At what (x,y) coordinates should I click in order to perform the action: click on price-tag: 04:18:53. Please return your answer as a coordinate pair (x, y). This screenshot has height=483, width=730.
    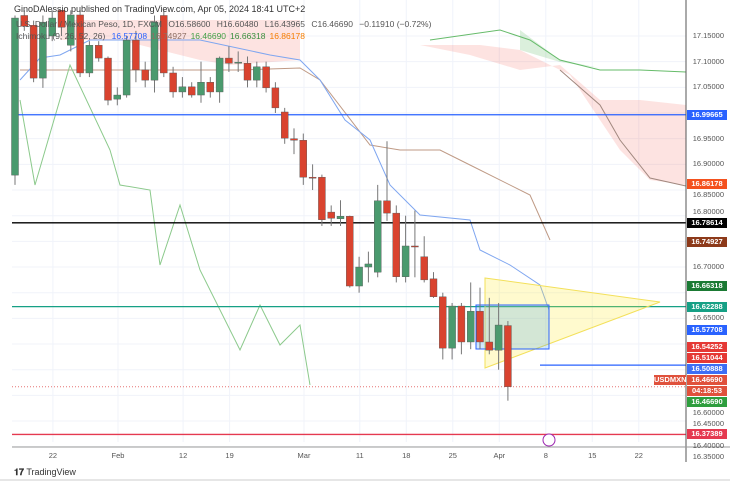
    Looking at the image, I should click on (707, 390).